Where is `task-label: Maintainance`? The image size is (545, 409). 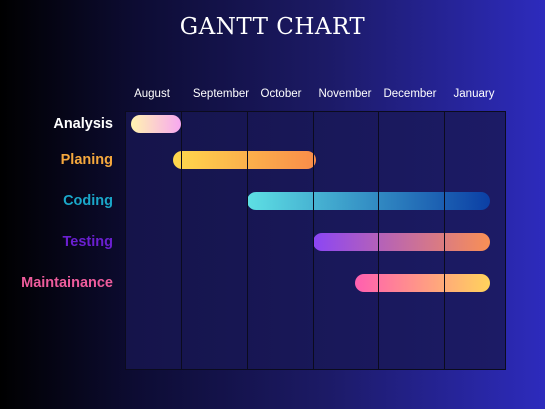
task-label: Maintainance is located at coordinates (67, 283).